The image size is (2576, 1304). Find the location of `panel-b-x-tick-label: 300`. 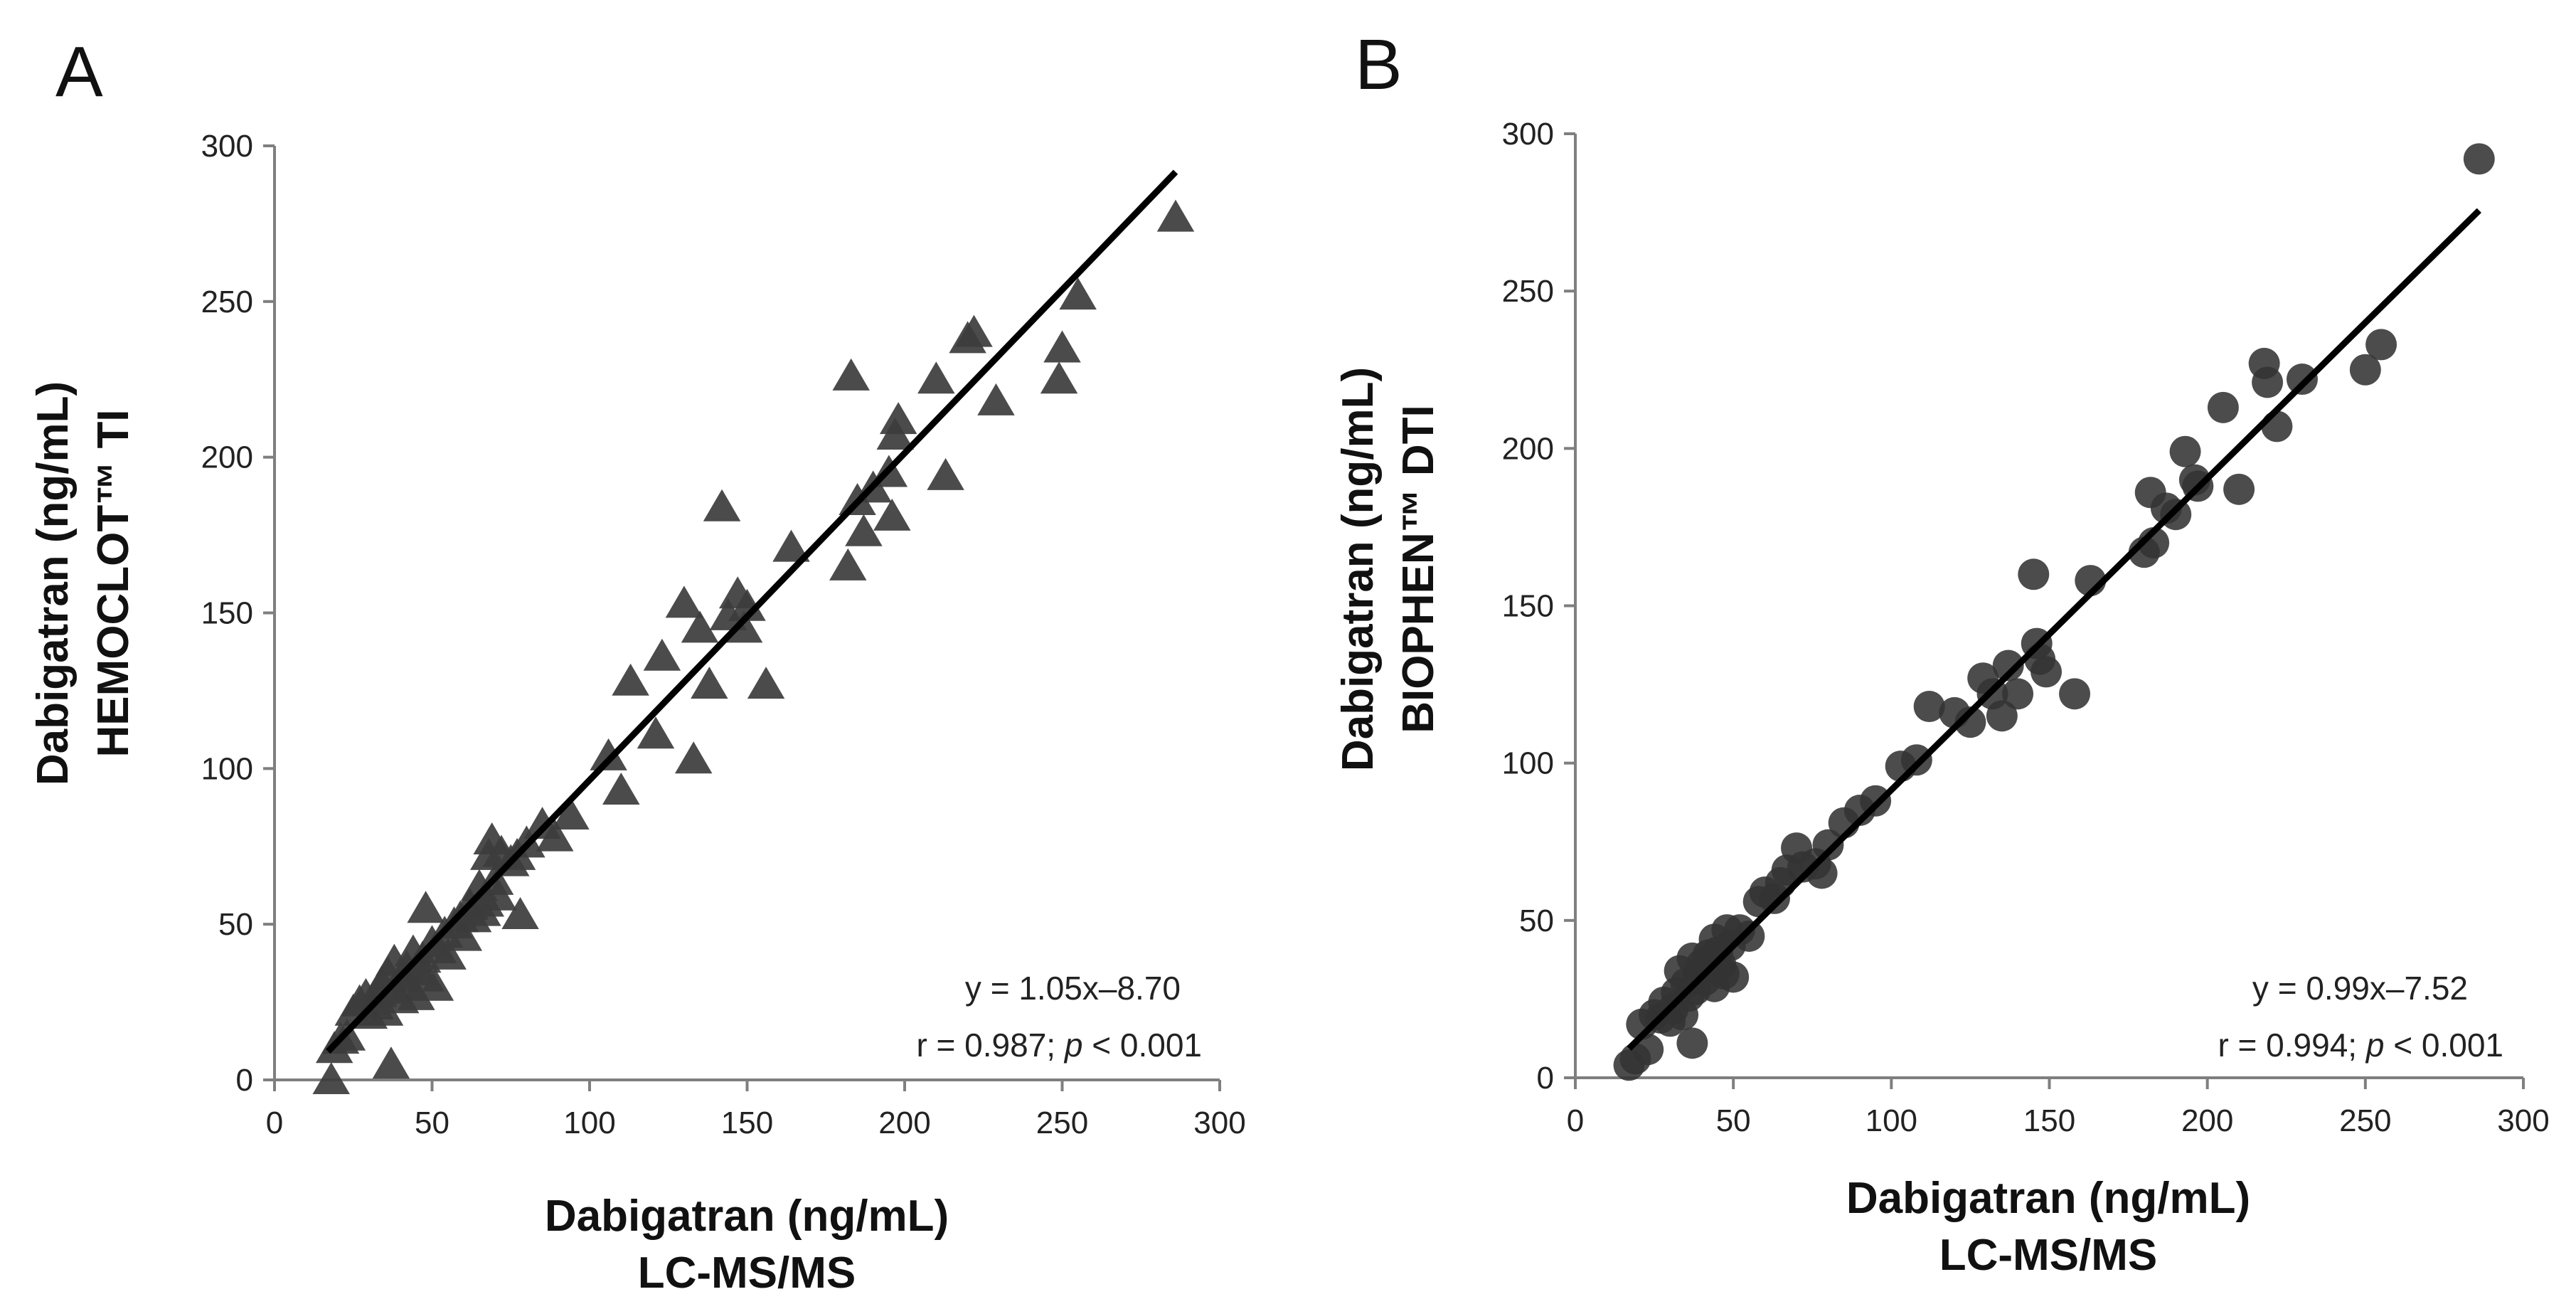

panel-b-x-tick-label: 300 is located at coordinates (2523, 1121).